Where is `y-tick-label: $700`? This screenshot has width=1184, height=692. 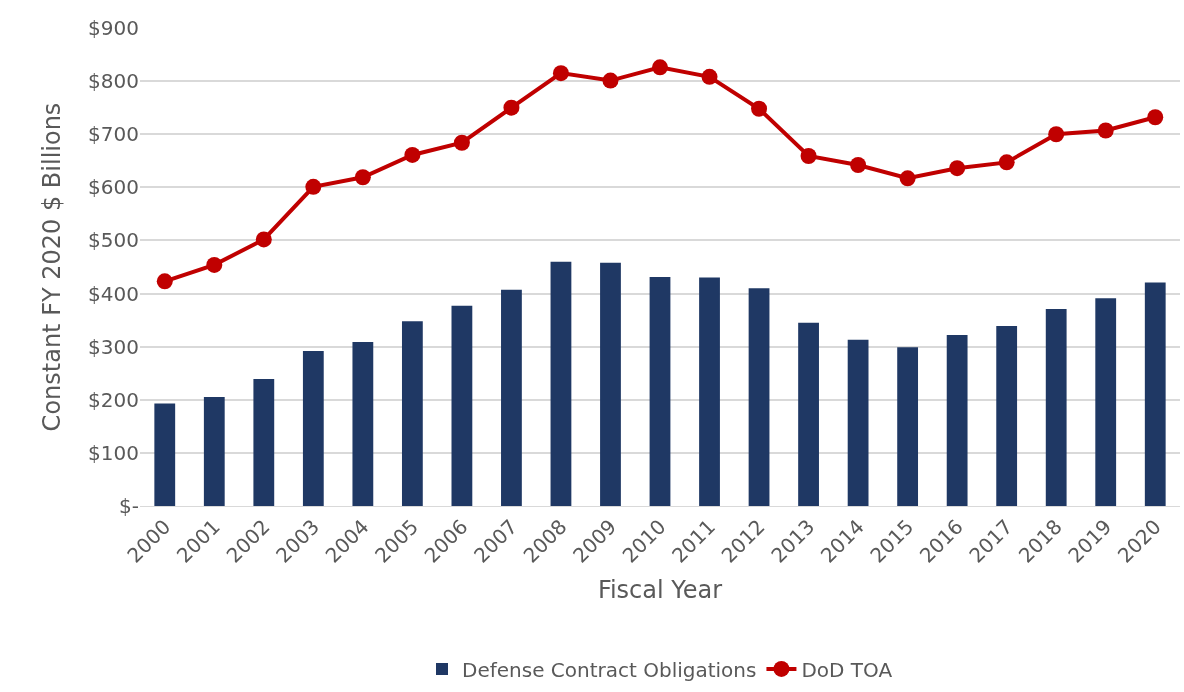 y-tick-label: $700 is located at coordinates (113, 134).